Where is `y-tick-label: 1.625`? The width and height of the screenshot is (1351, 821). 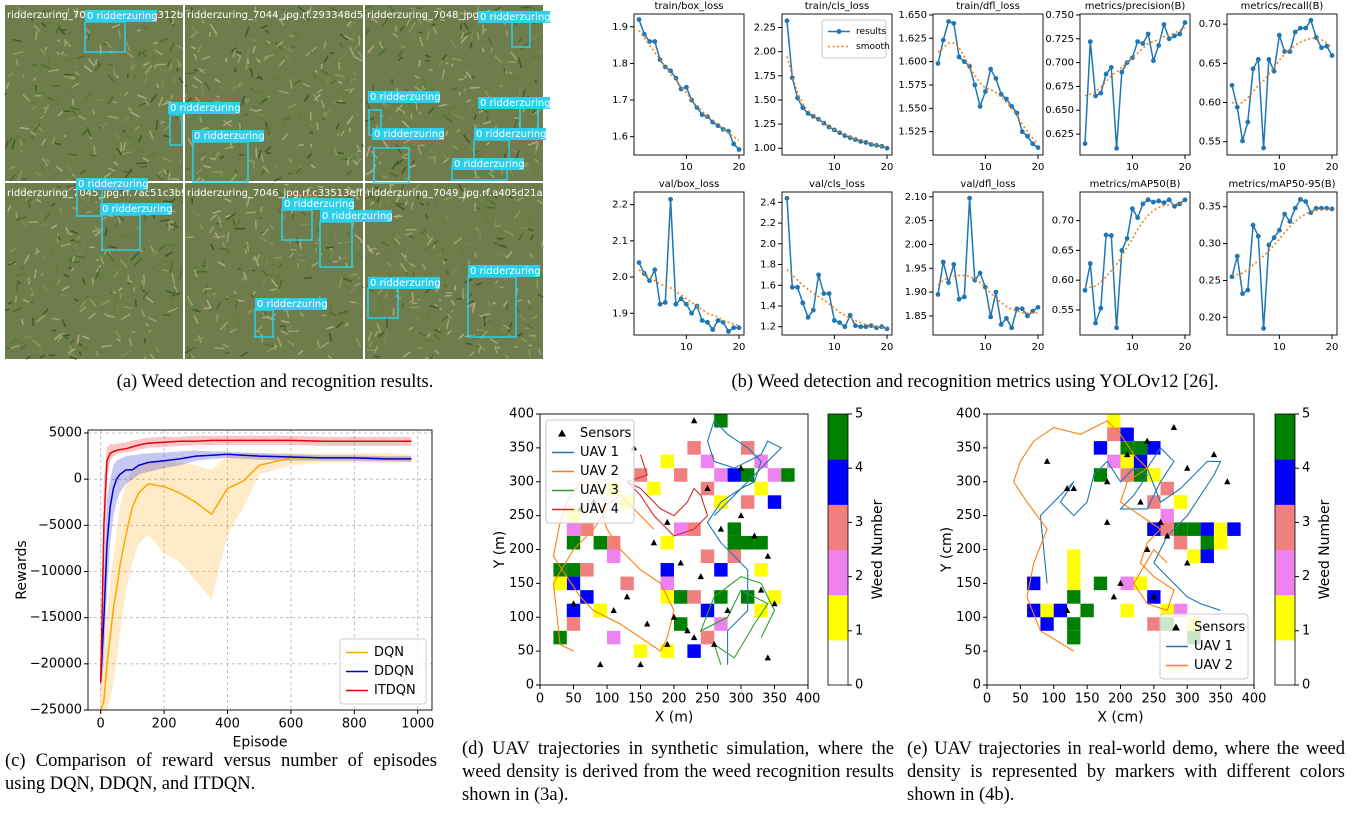
y-tick-label: 1.625 is located at coordinates (912, 38).